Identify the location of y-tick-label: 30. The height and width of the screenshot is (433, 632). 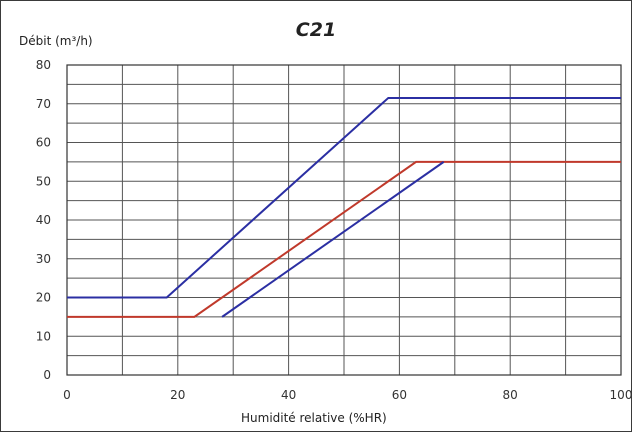
(43, 259).